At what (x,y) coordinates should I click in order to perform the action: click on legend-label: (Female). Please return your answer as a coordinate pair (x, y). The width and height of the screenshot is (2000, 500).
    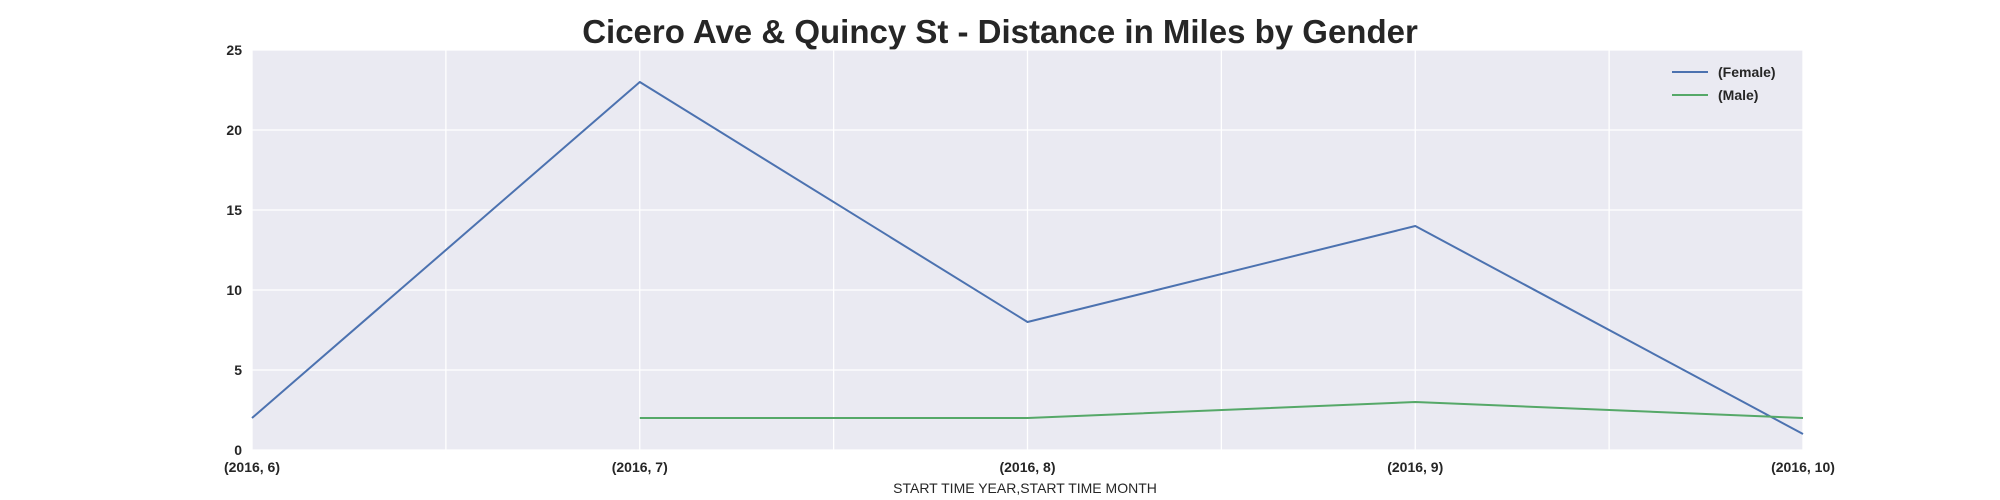
    Looking at the image, I should click on (1747, 72).